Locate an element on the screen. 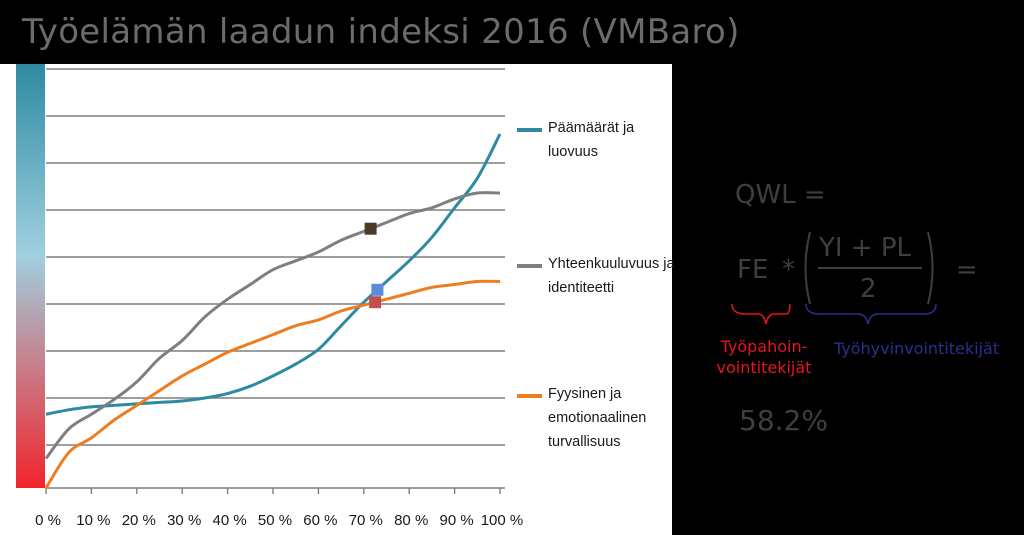 This screenshot has width=1024, height=535. x-tick-label: 60 % is located at coordinates (320, 520).